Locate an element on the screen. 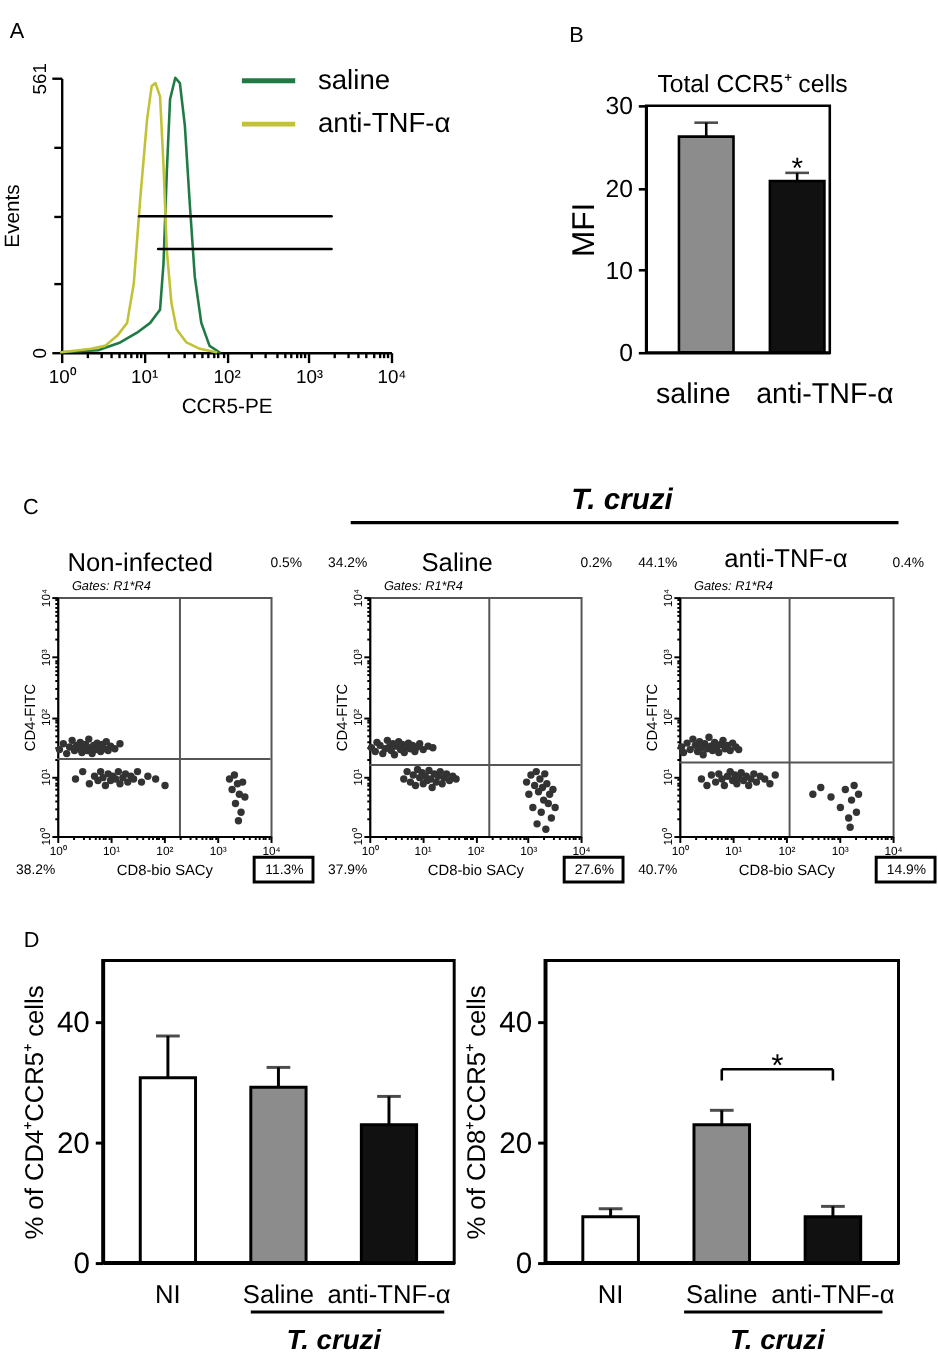  y-axis-title: Events is located at coordinates (13, 216).